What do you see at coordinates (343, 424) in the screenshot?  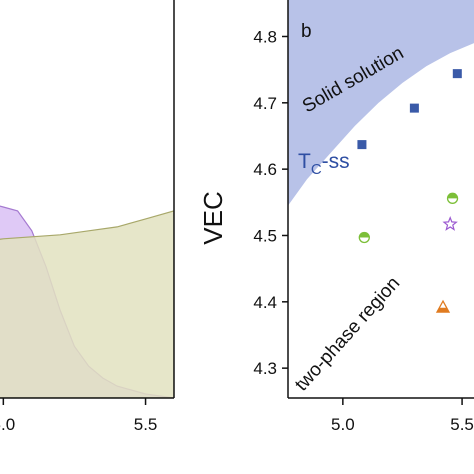 I see `x-tick-label: 5.0` at bounding box center [343, 424].